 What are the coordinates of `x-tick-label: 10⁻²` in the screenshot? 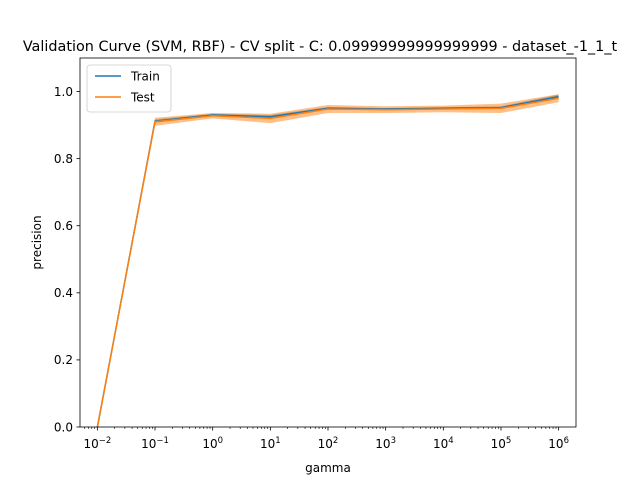 It's located at (97, 443).